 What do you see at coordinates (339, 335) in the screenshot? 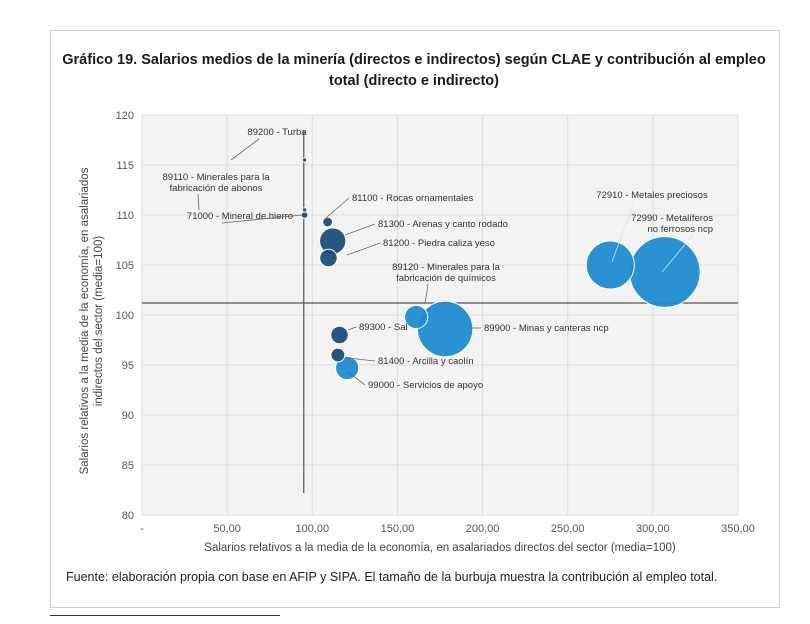
I see `bubble-89300-sal` at bounding box center [339, 335].